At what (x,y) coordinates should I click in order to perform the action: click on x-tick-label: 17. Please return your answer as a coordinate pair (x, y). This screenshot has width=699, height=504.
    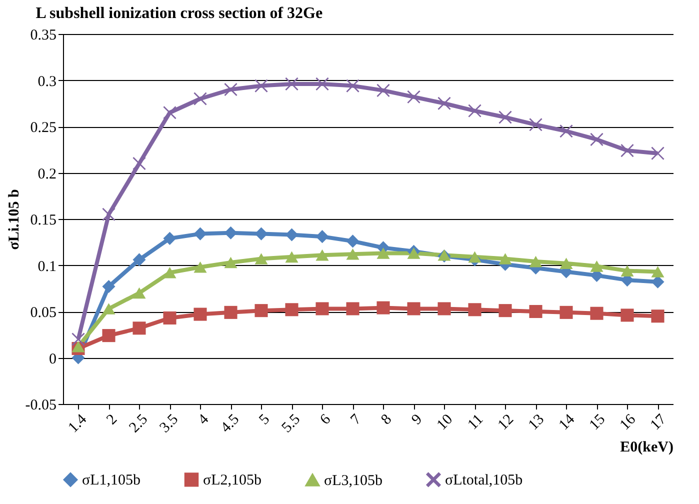
    Looking at the image, I should click on (659, 422).